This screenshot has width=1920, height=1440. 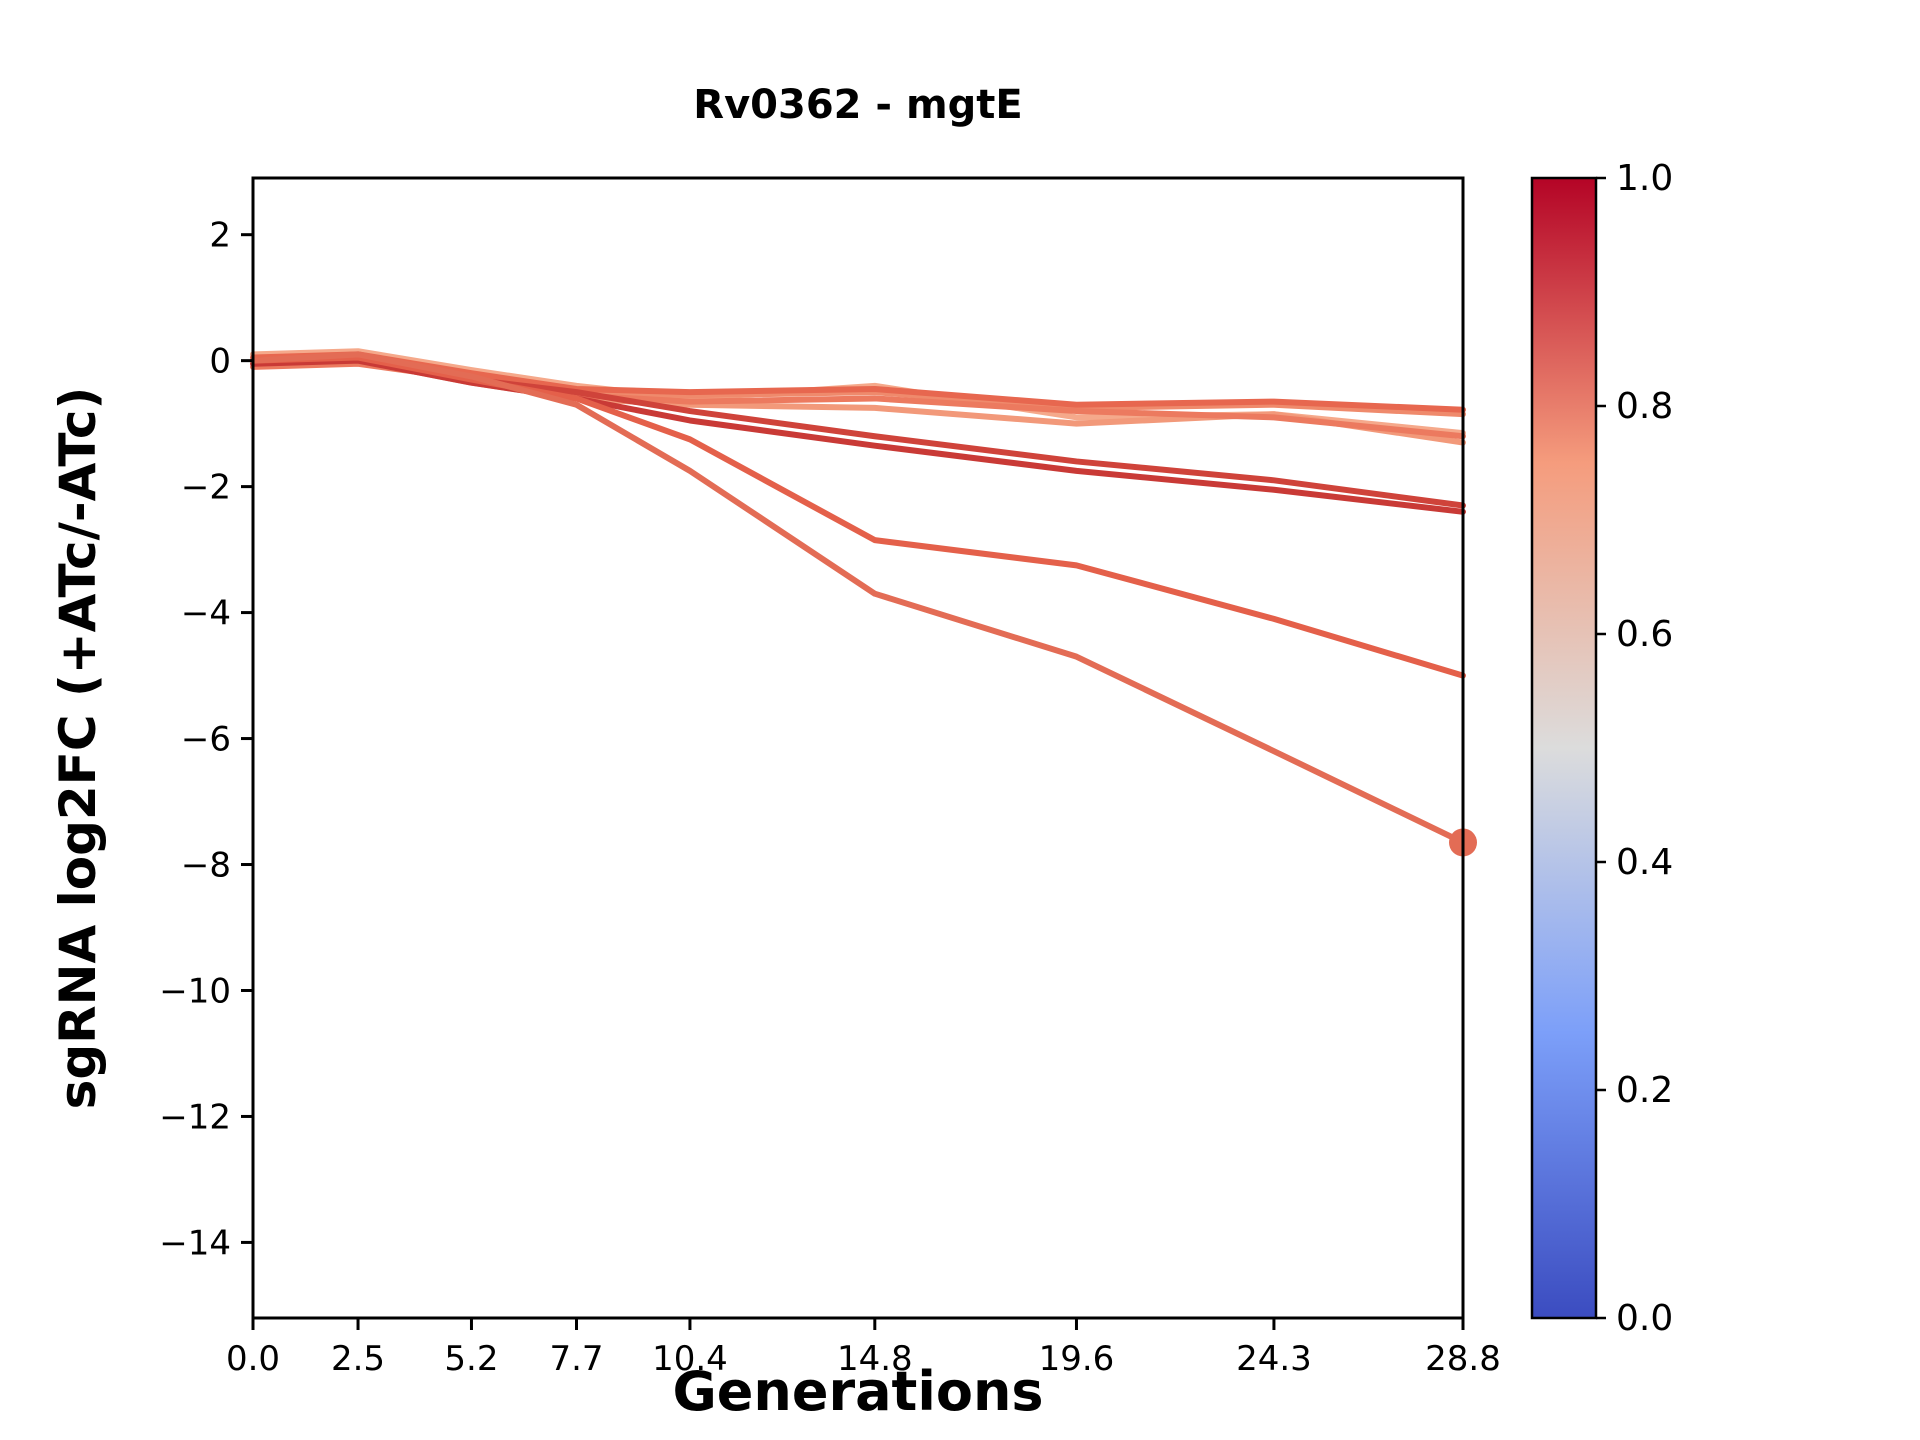 I want to click on x-tick-label: 14.8, so click(x=875, y=1359).